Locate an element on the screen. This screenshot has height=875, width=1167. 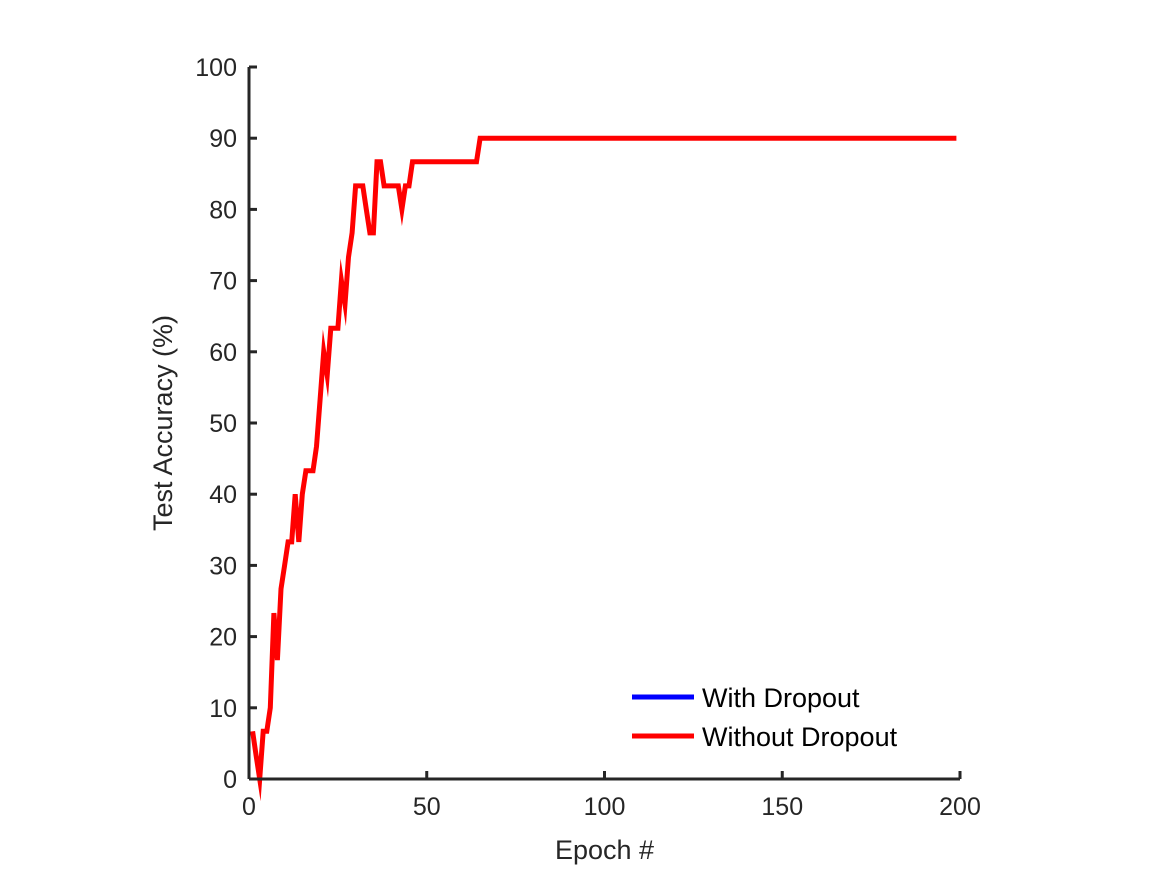
y-tick-label: 40 is located at coordinates (223, 495).